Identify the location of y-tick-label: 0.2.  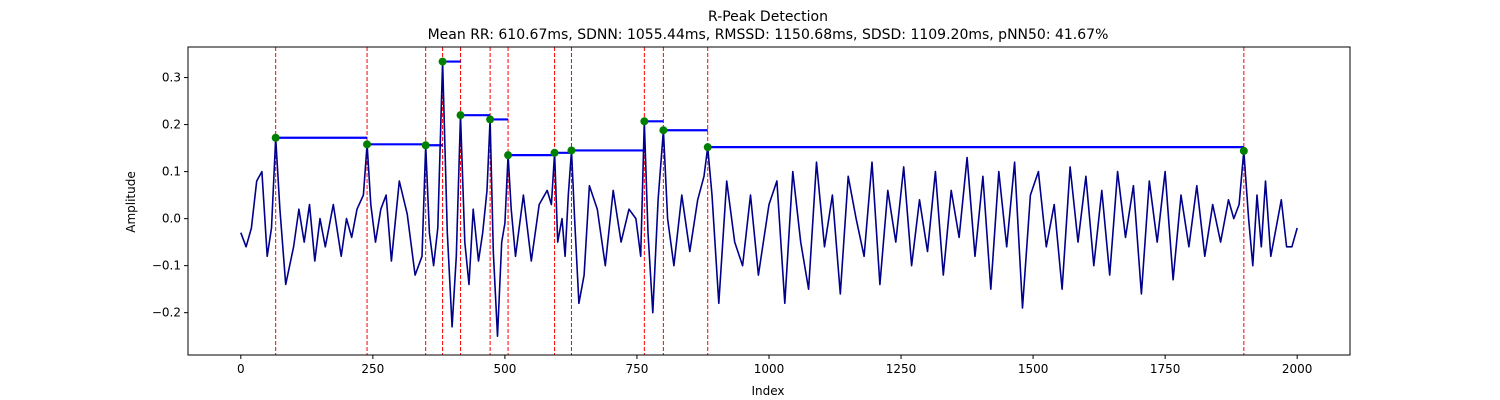
(171, 125).